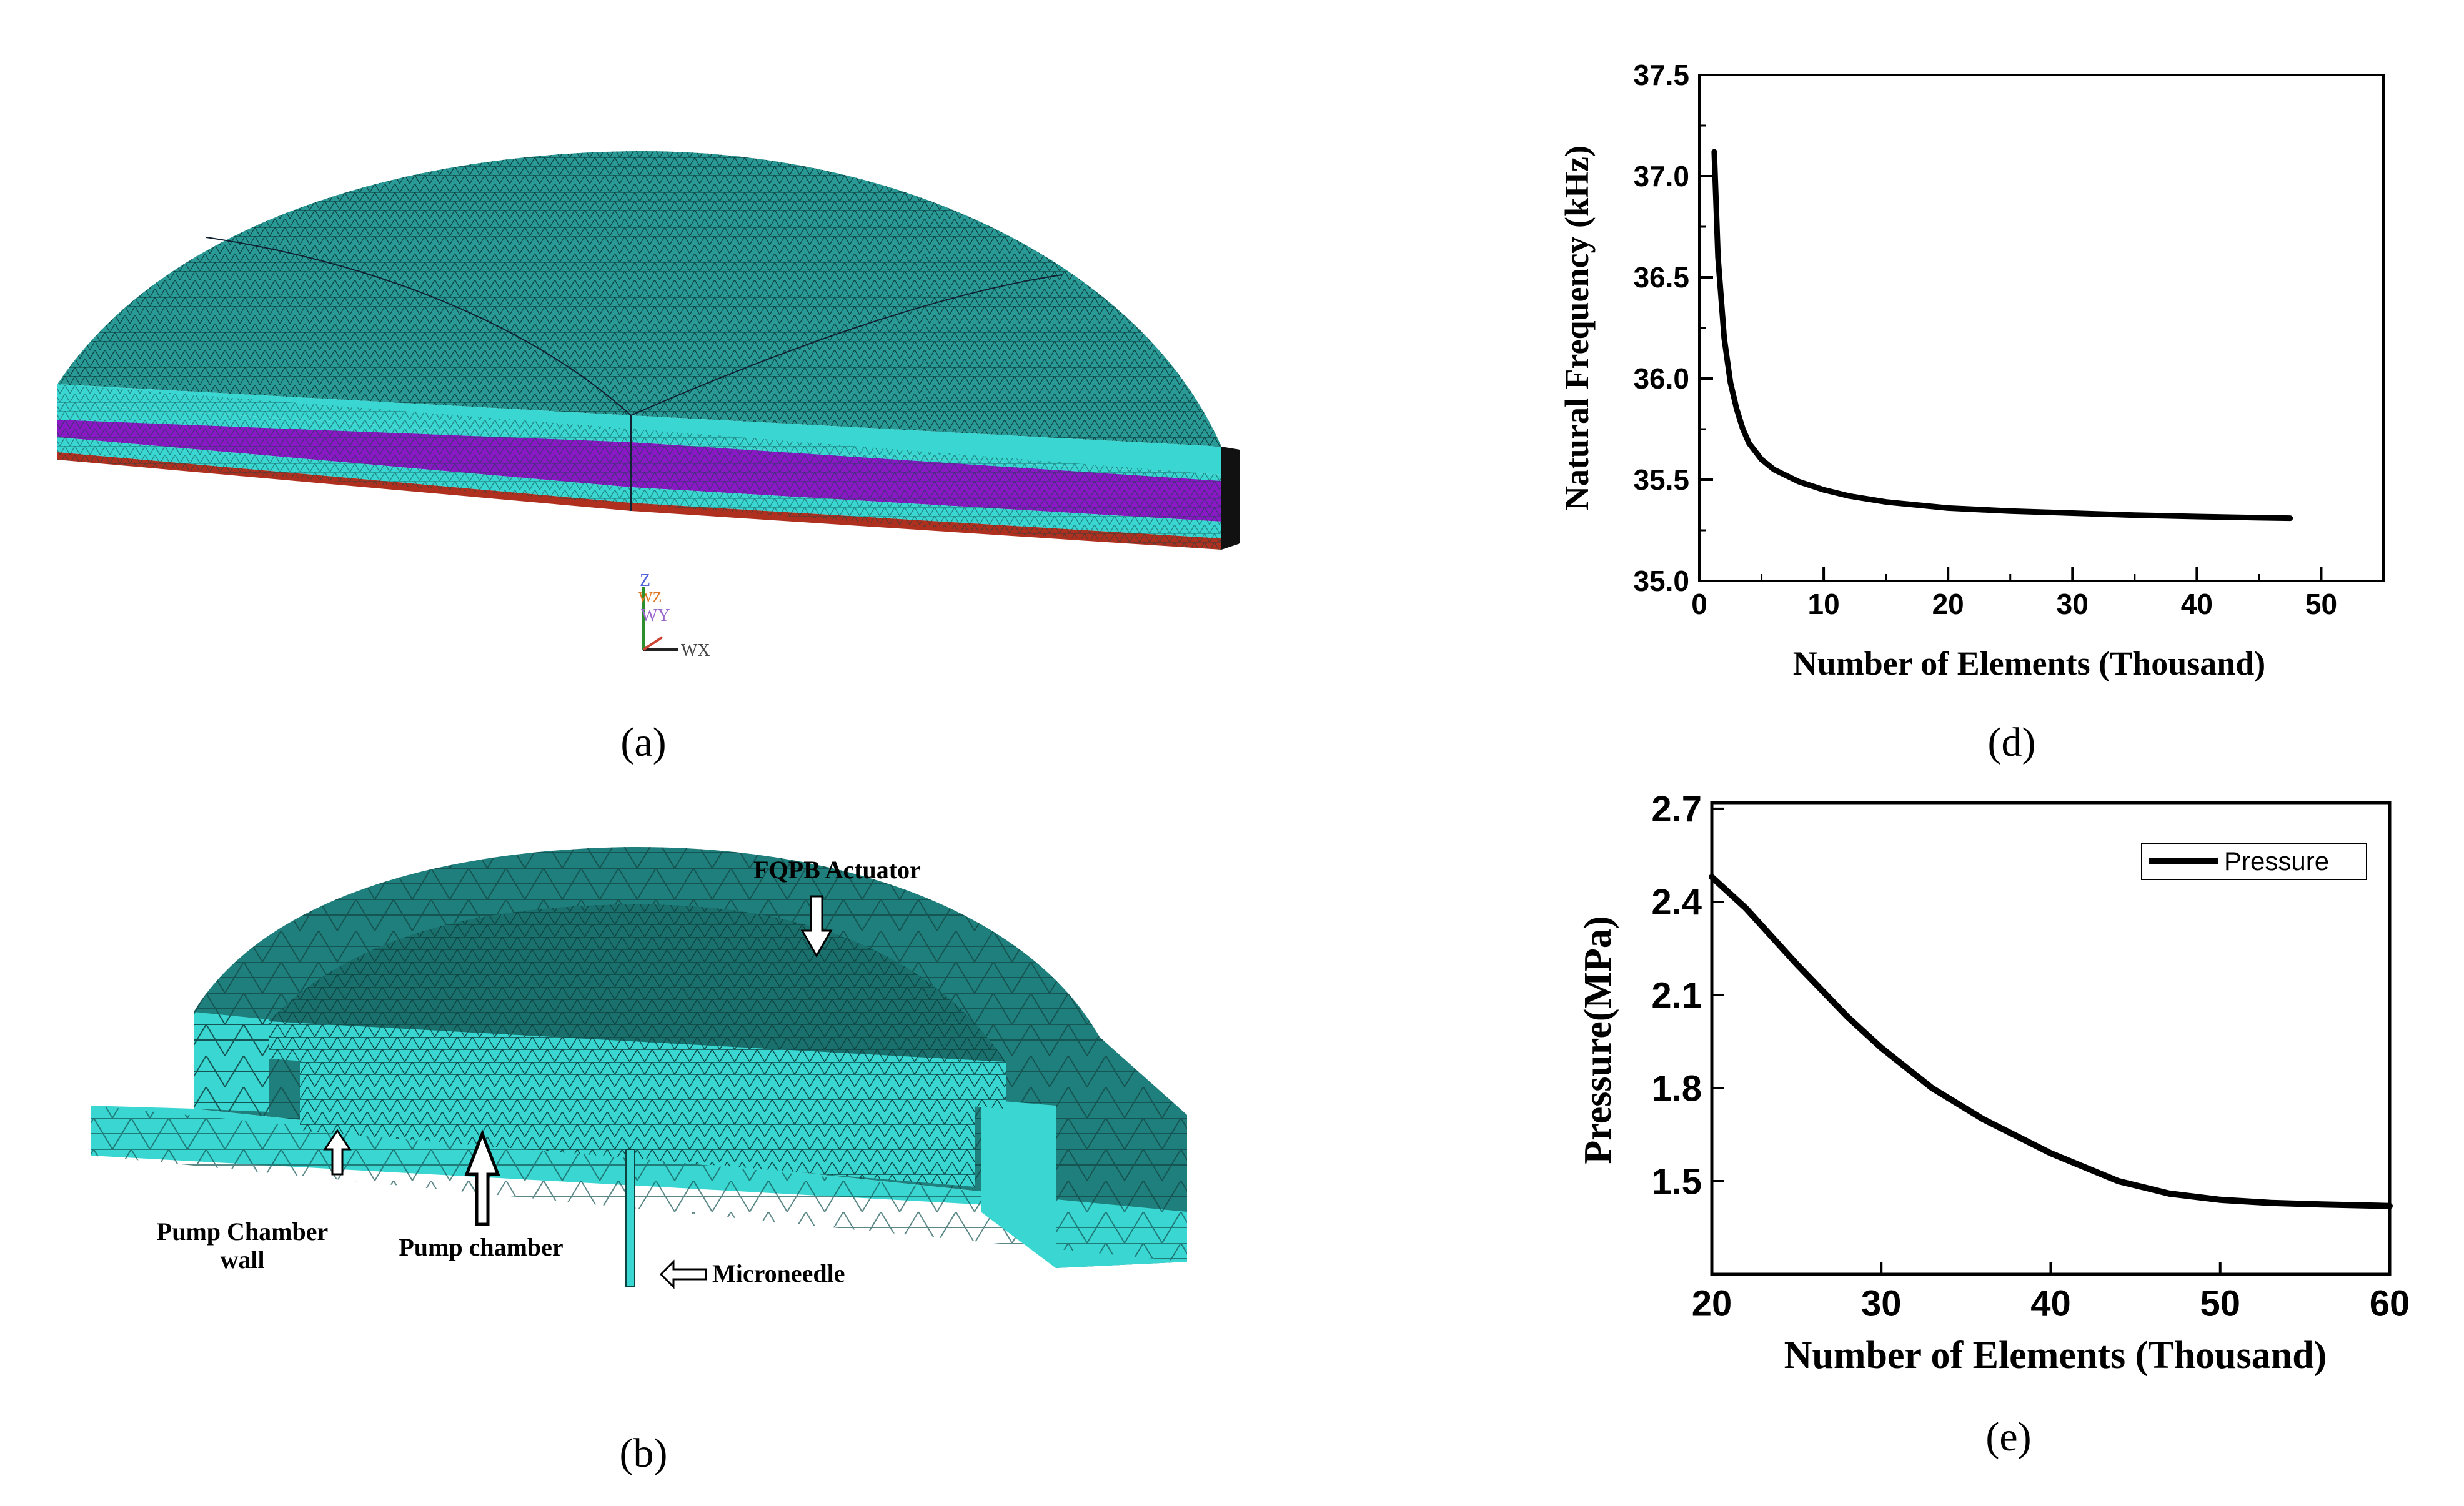 The height and width of the screenshot is (1506, 2464). Describe the element at coordinates (674, 615) in the screenshot. I see `axis-triad: Z WZ WY WX` at that location.